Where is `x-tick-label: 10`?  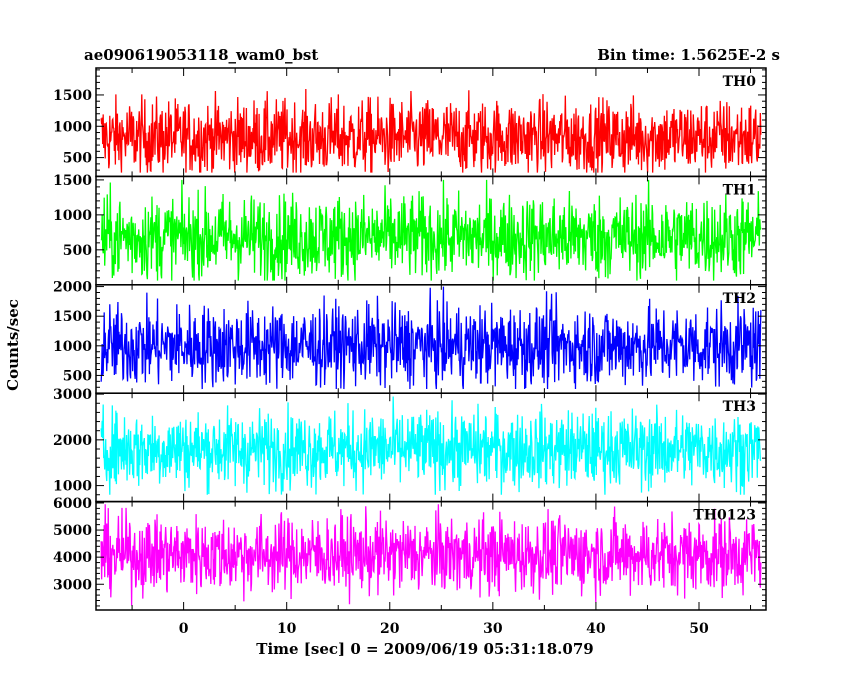
x-tick-label: 10 is located at coordinates (287, 629).